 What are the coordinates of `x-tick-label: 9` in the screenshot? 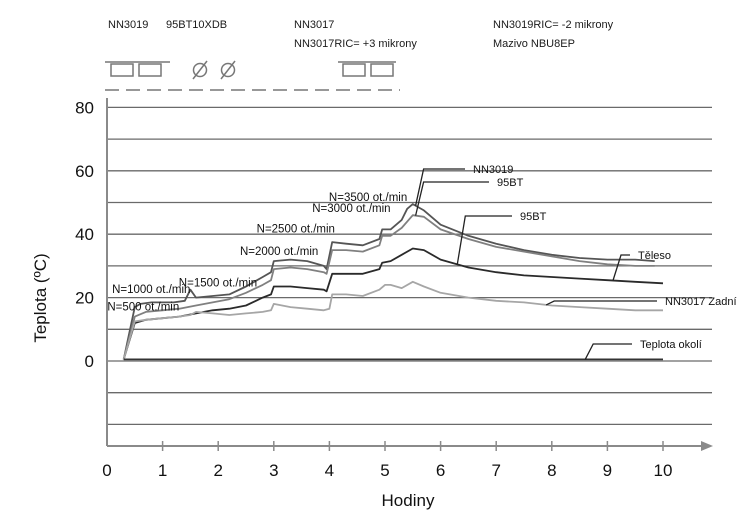 It's located at (607, 470).